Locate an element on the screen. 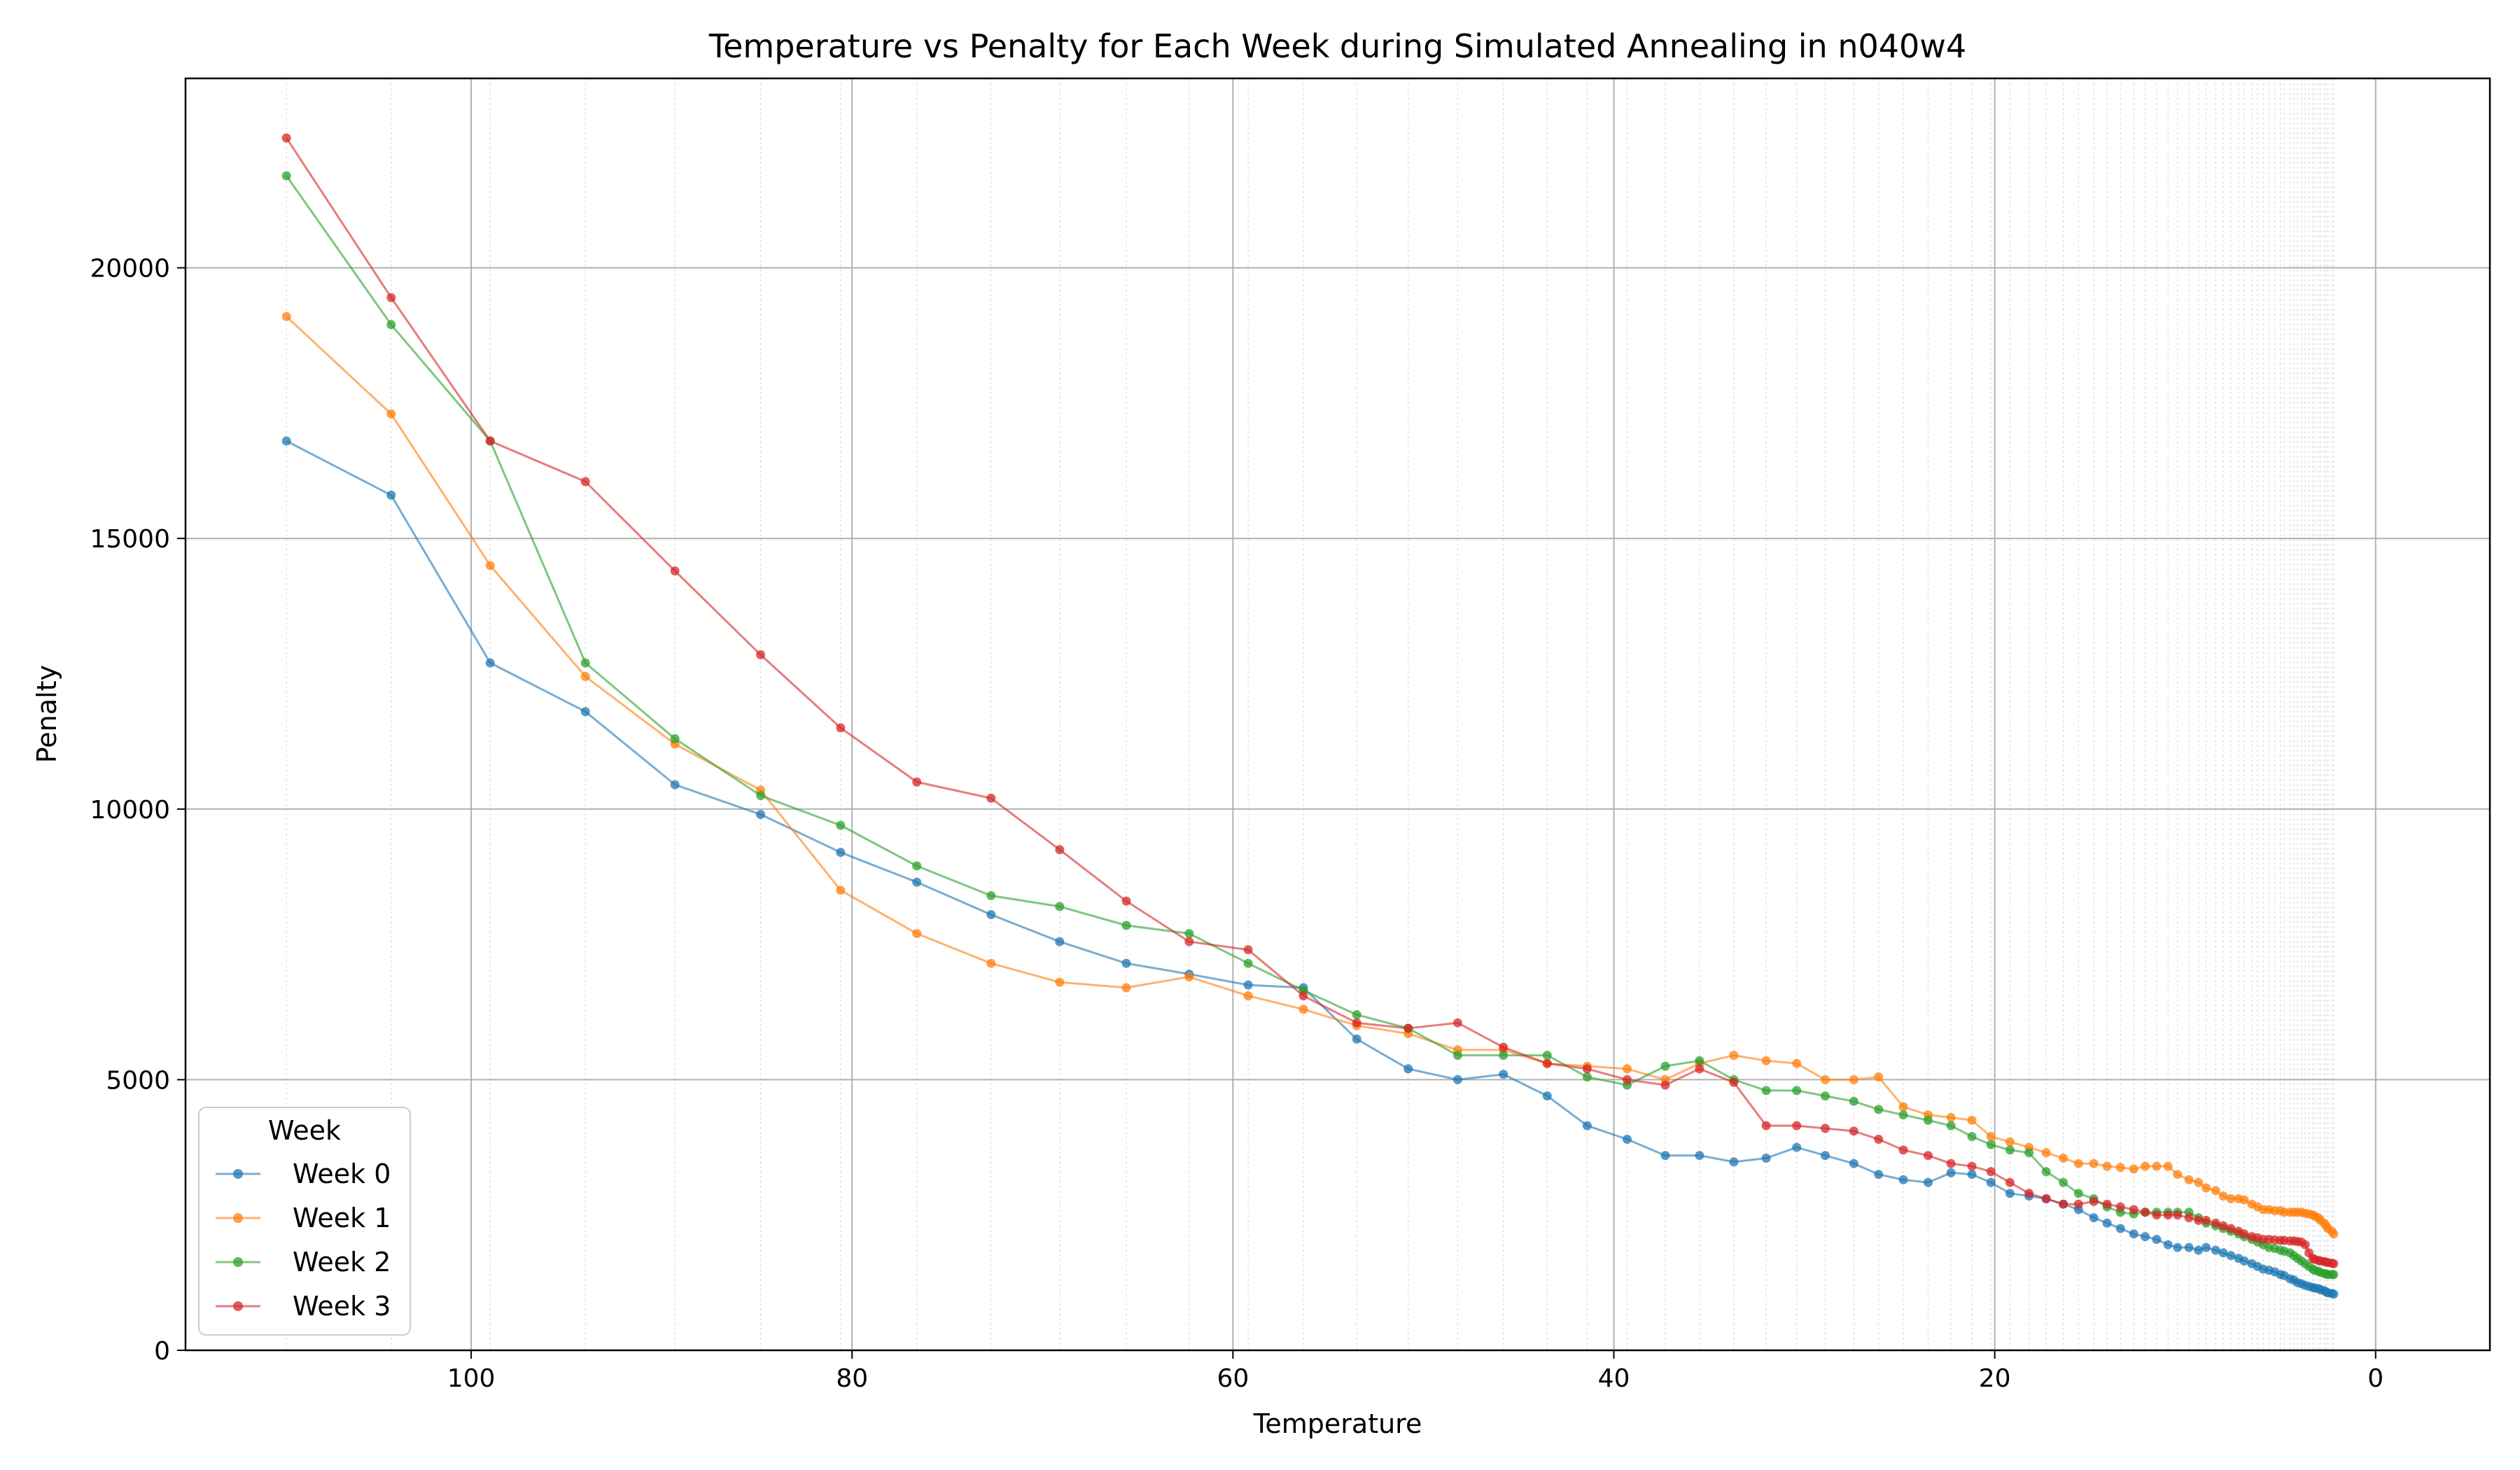 The width and height of the screenshot is (2520, 1470). x-tick-label: 20 is located at coordinates (1995, 1378).